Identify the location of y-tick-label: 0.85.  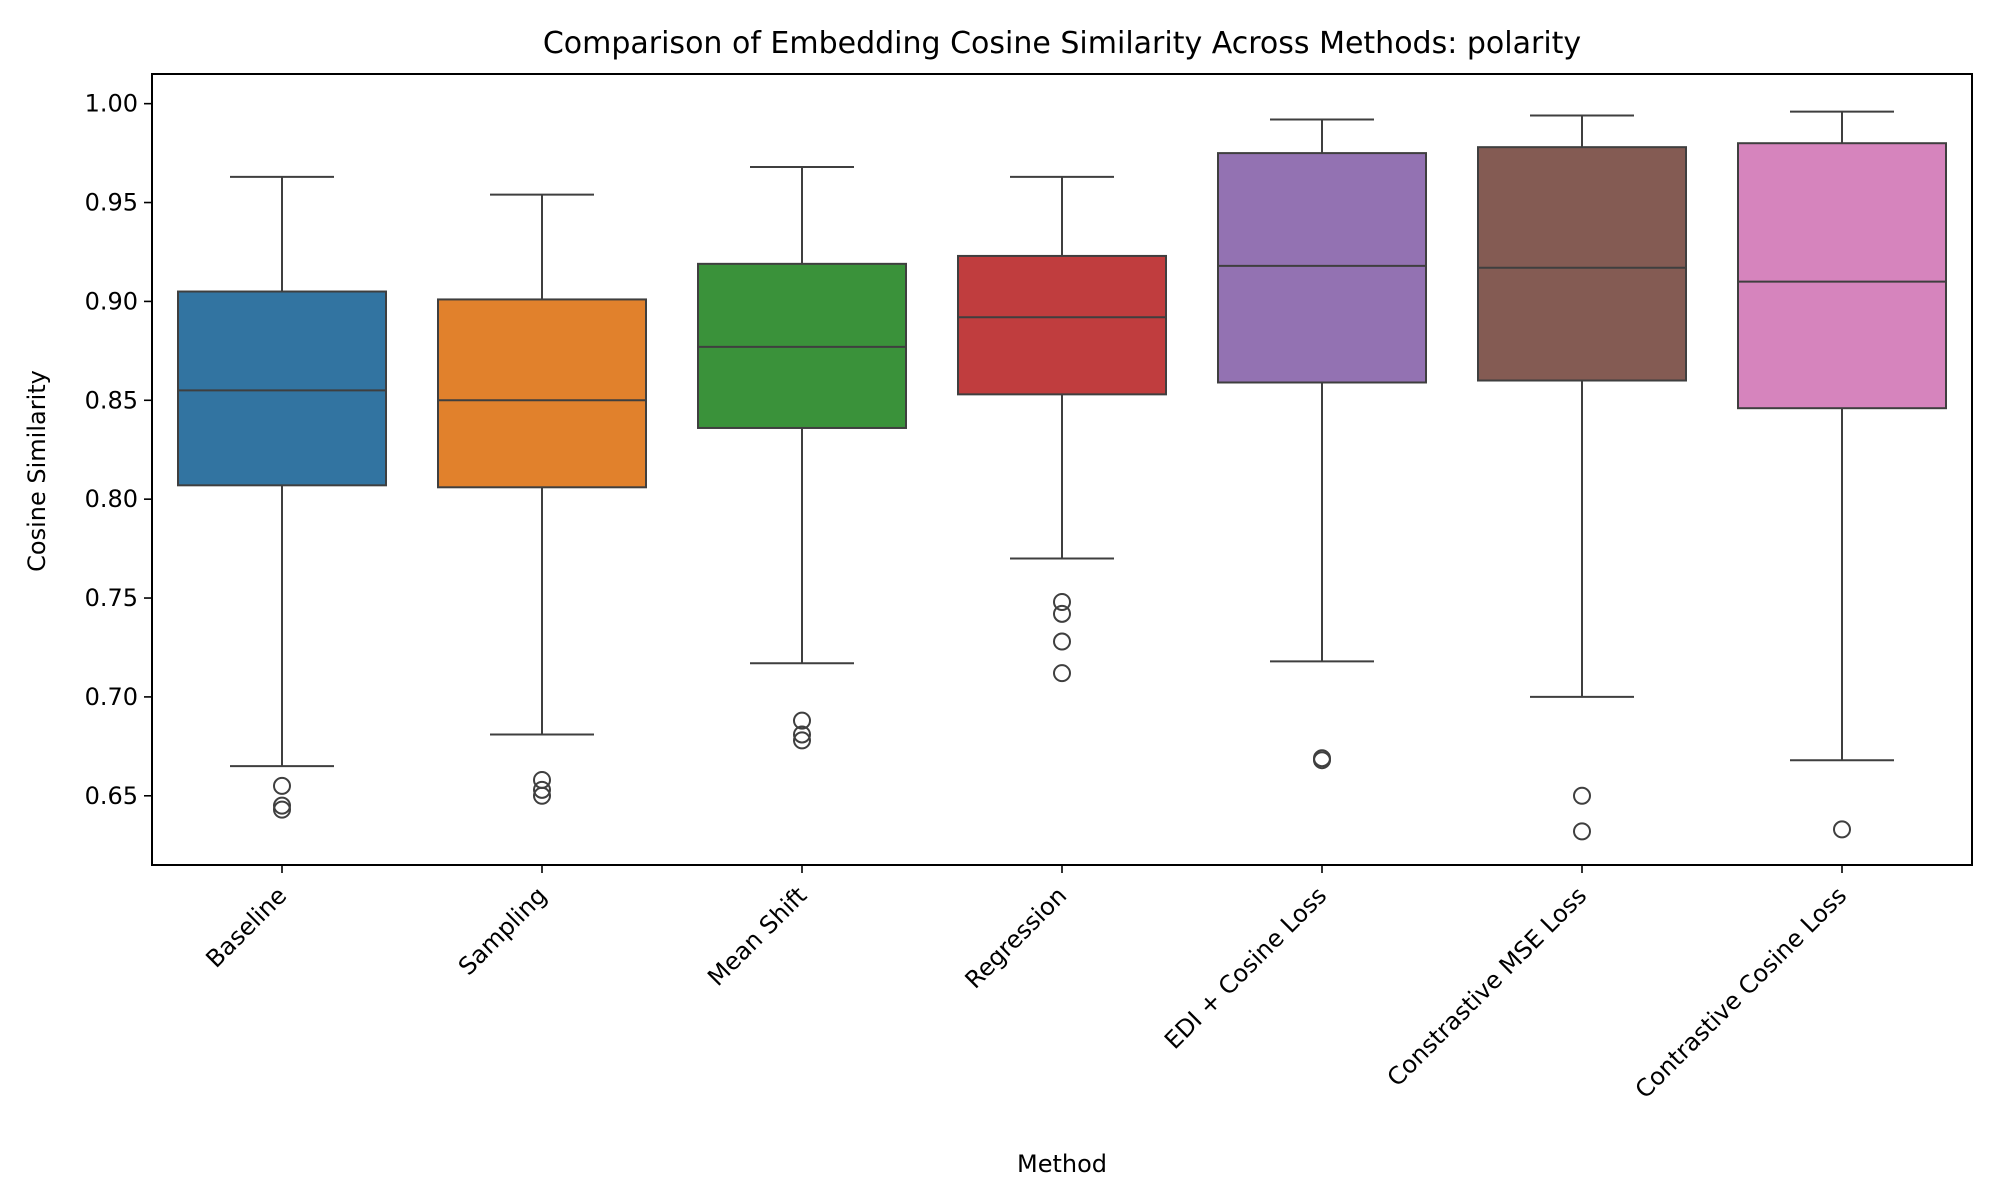
(111, 400).